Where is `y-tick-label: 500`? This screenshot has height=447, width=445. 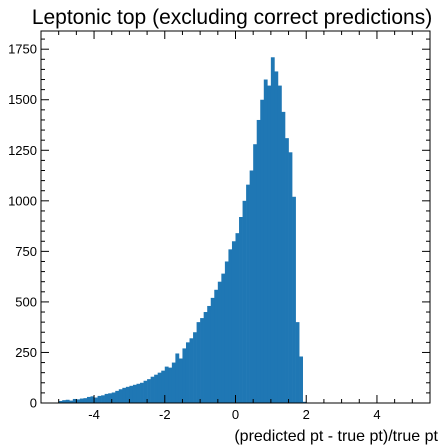 y-tick-label: 500 is located at coordinates (26, 301).